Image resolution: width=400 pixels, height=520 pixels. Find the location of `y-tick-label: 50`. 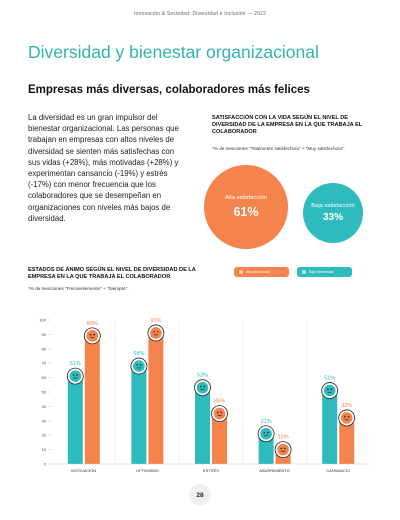

y-tick-label: 50 is located at coordinates (44, 392).